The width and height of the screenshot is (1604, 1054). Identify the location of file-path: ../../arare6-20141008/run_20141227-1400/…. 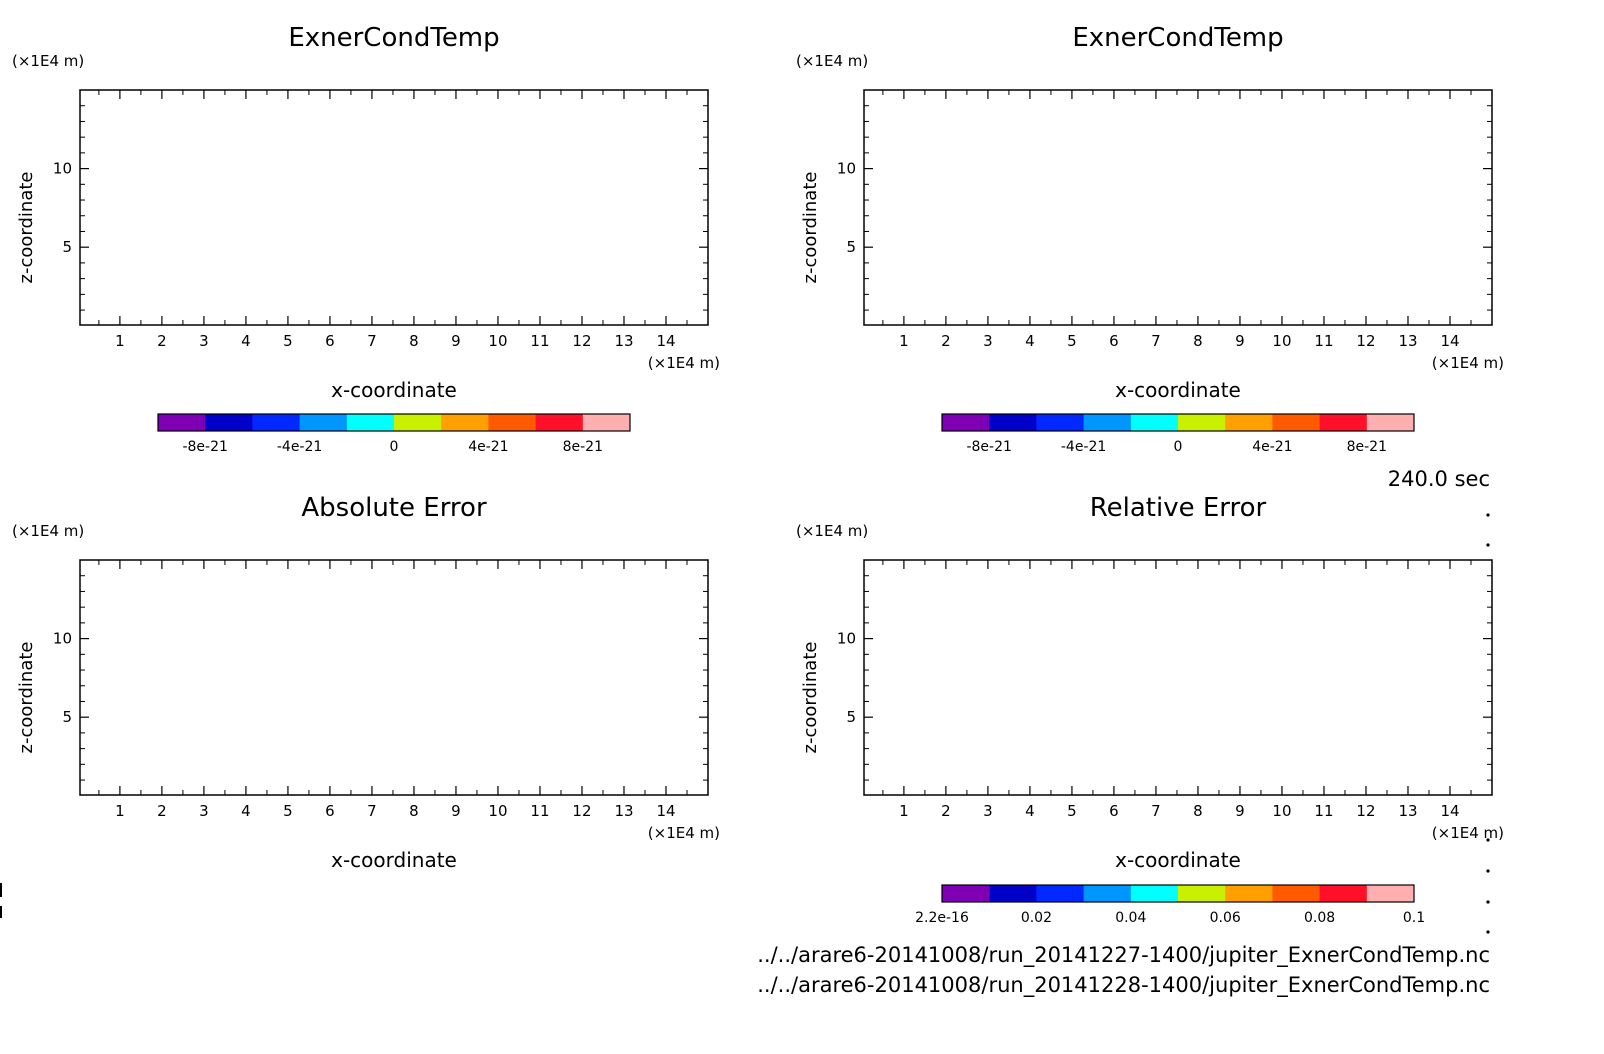
(1123, 955).